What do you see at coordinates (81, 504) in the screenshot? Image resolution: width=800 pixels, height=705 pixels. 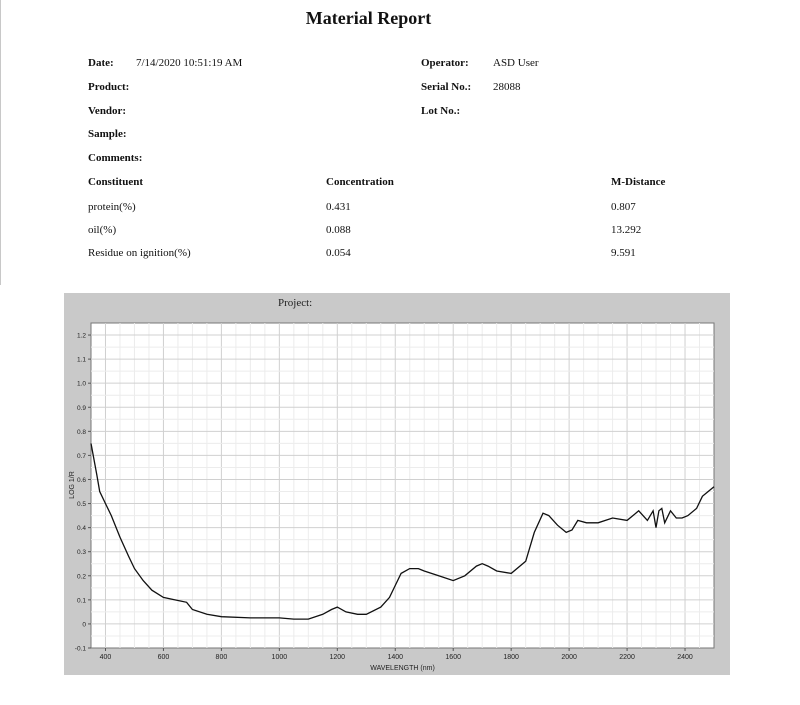 I see `y-tick-label: 0.5` at bounding box center [81, 504].